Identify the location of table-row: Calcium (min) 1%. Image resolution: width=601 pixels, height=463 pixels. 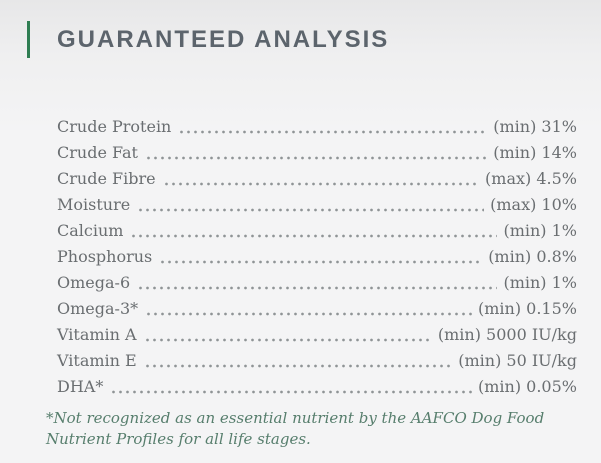
(317, 231).